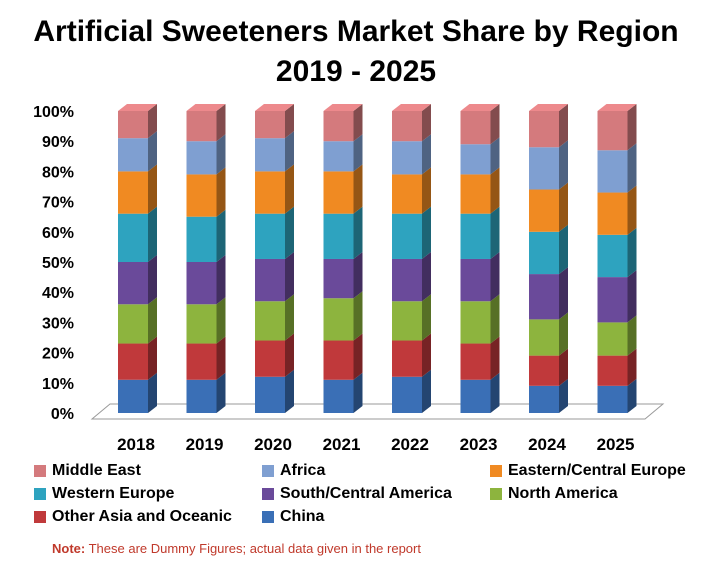 This screenshot has height=574, width=712. Describe the element at coordinates (58, 142) in the screenshot. I see `y-tick-label: 90%` at that location.